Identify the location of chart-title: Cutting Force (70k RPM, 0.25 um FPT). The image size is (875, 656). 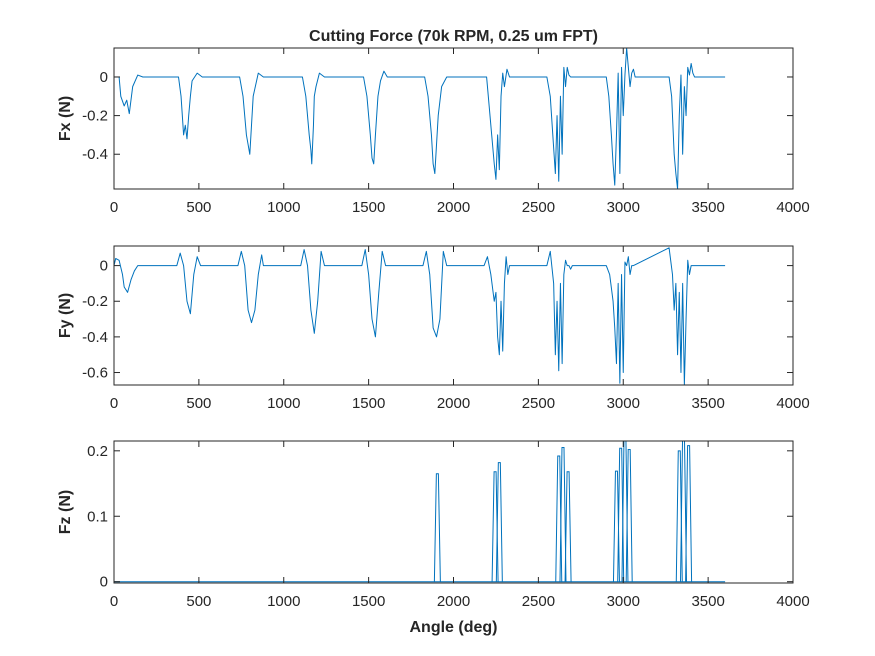
(453, 36).